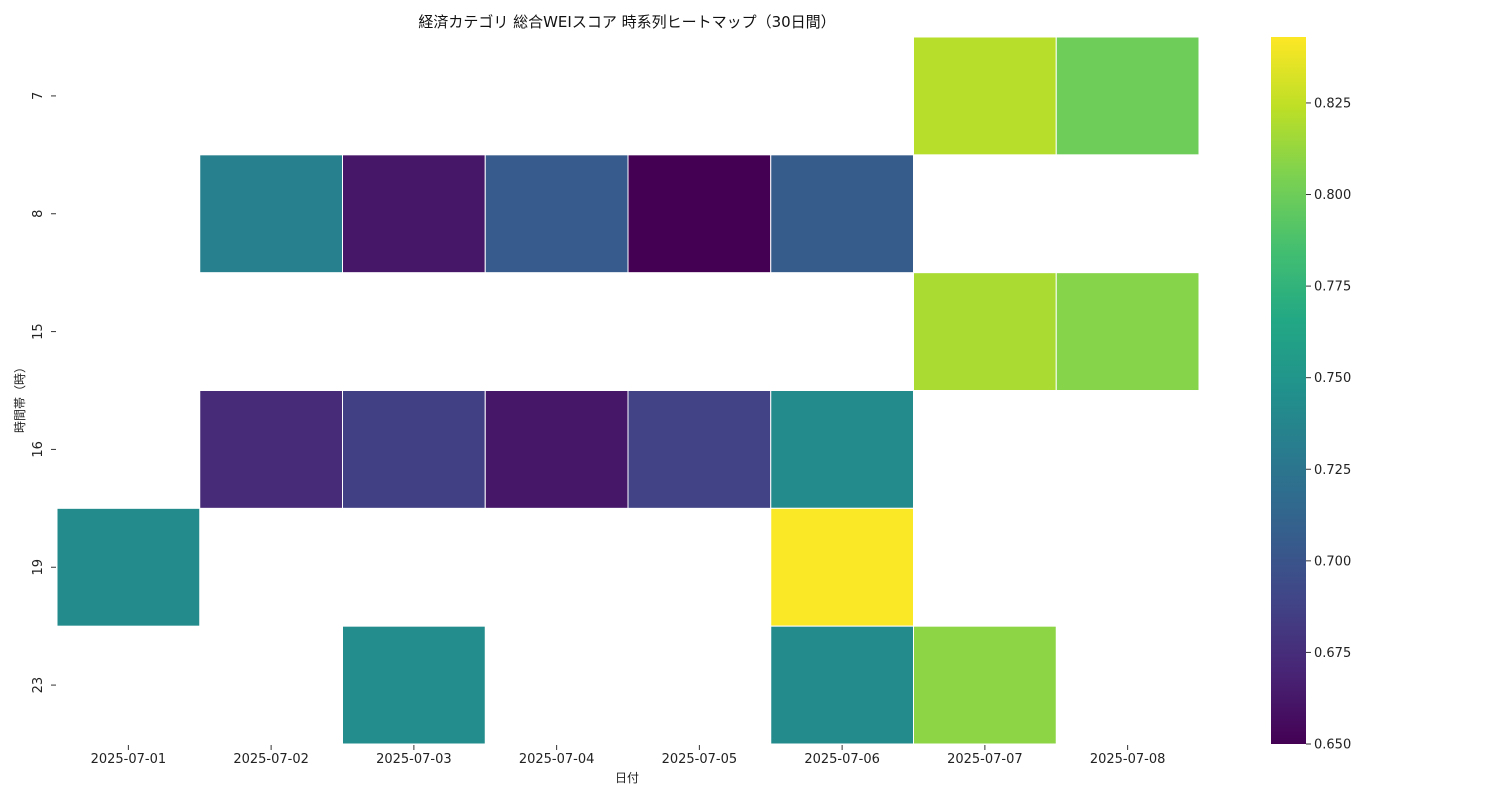 The image size is (1500, 800). What do you see at coordinates (38, 567) in the screenshot?
I see `y-tick-label: 19` at bounding box center [38, 567].